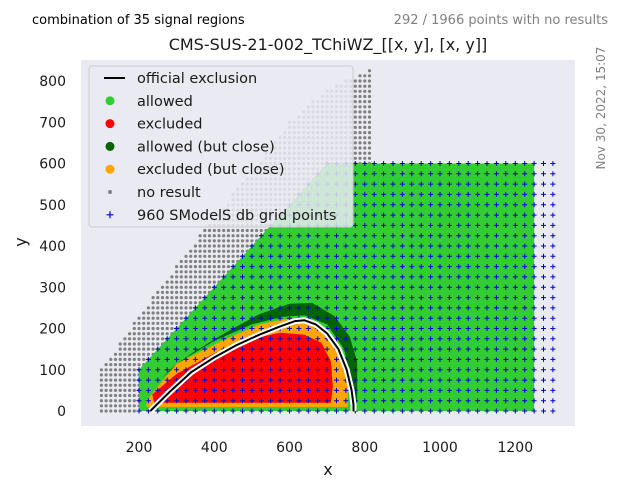 The image size is (640, 480). I want to click on y-tick-label: 200, so click(52, 330).